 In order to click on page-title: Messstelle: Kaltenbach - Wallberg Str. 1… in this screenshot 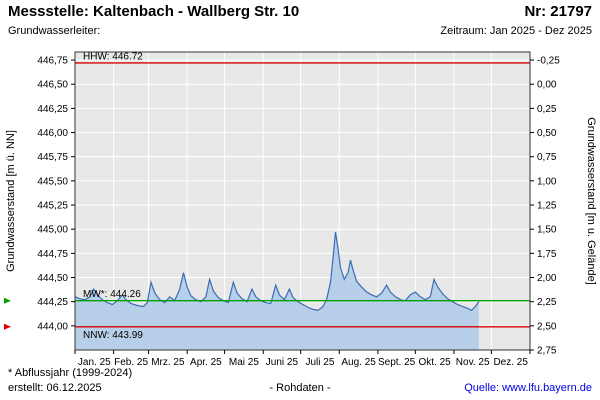, I will do `click(154, 11)`.